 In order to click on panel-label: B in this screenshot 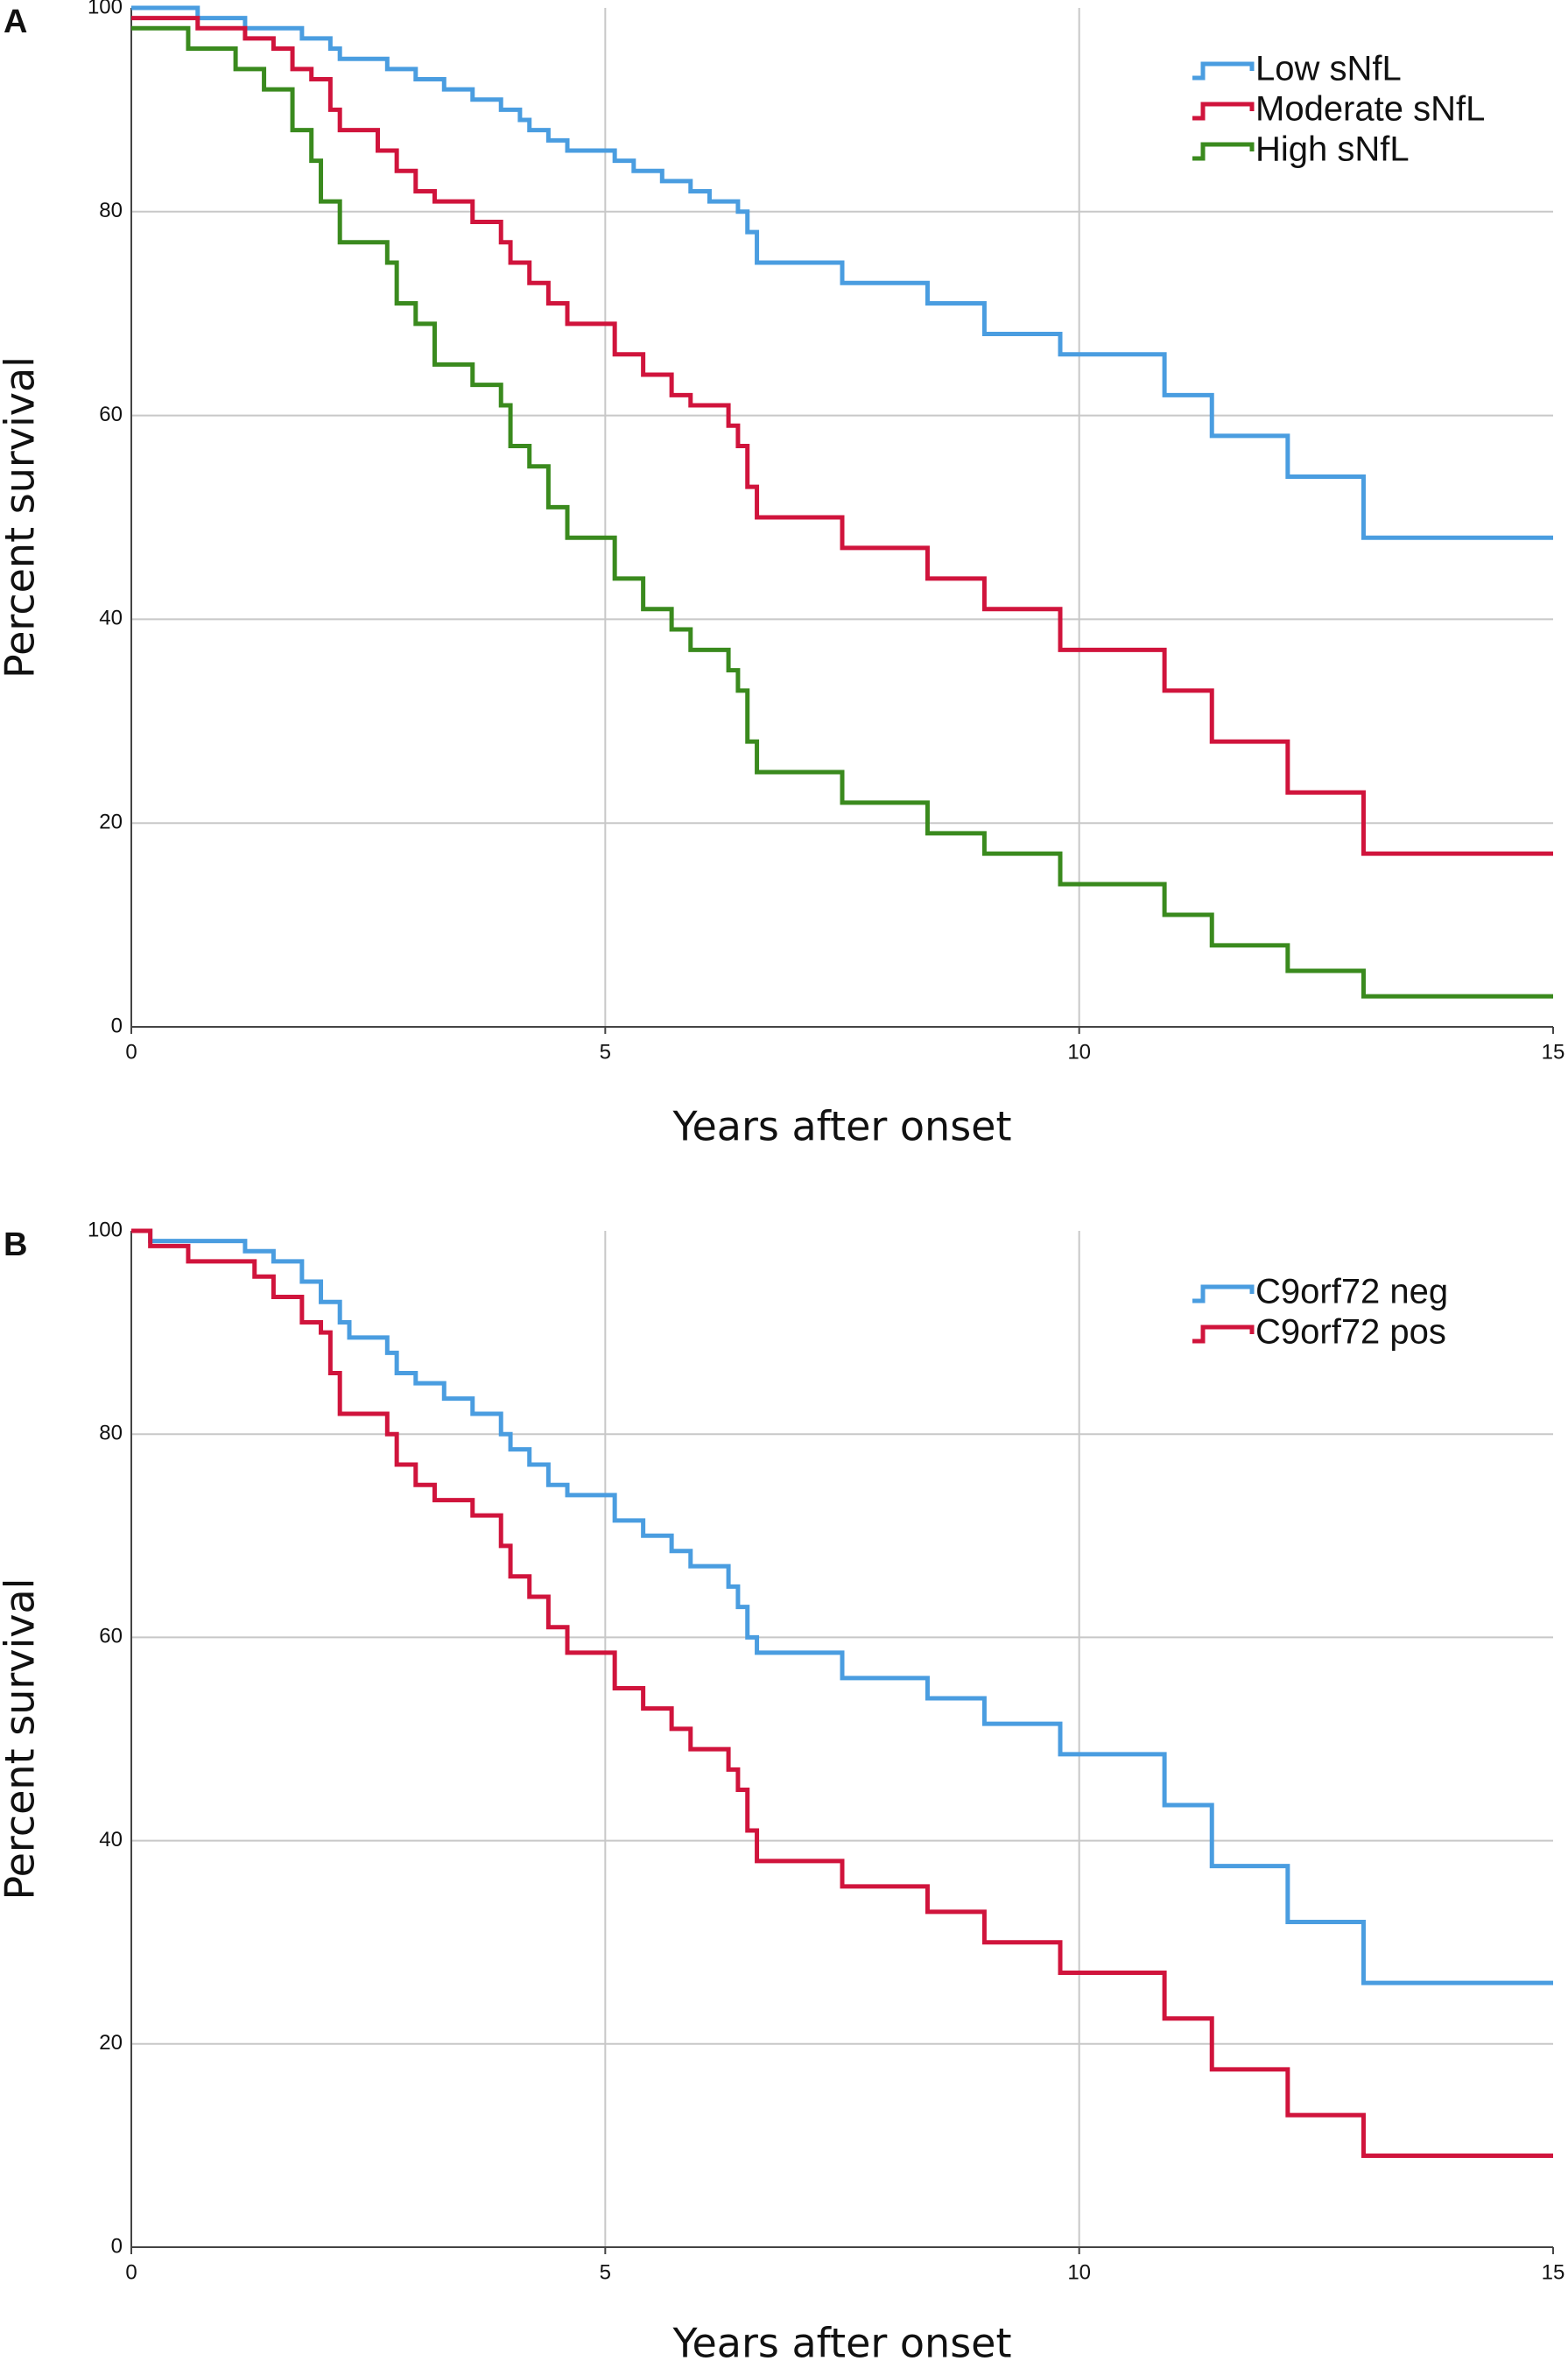, I will do `click(15, 1245)`.